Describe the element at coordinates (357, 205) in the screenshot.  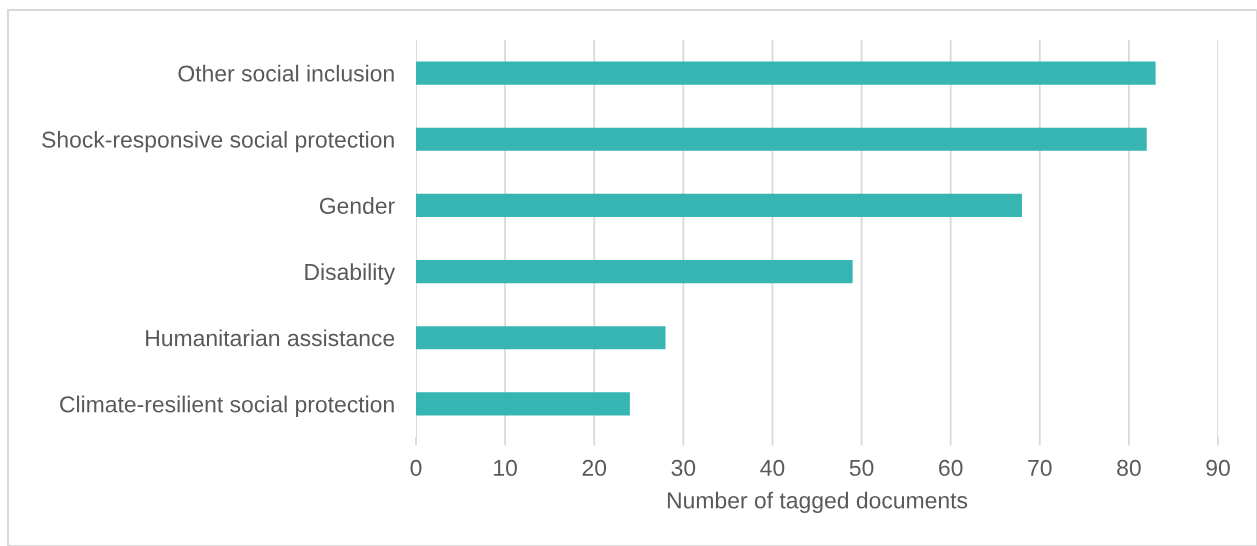
I see `y-tick-label: Gender` at that location.